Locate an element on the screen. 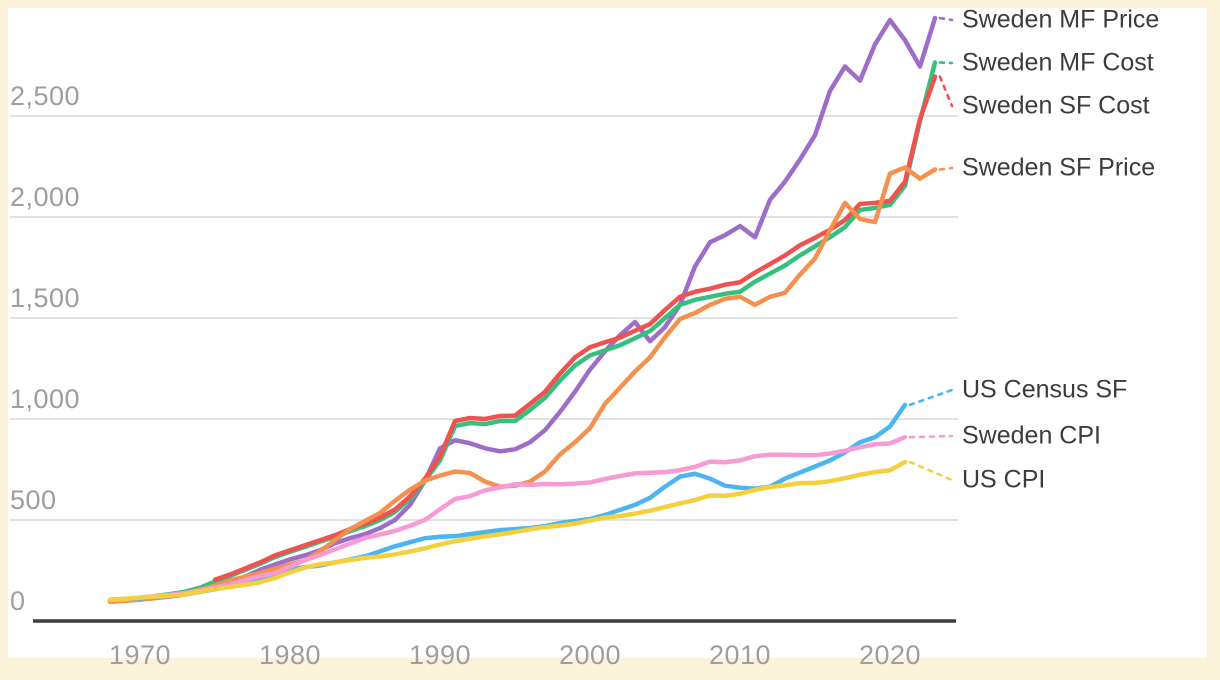 Image resolution: width=1220 pixels, height=680 pixels. series-label-sweden-mf-price: Sweden MF Price is located at coordinates (1061, 19).